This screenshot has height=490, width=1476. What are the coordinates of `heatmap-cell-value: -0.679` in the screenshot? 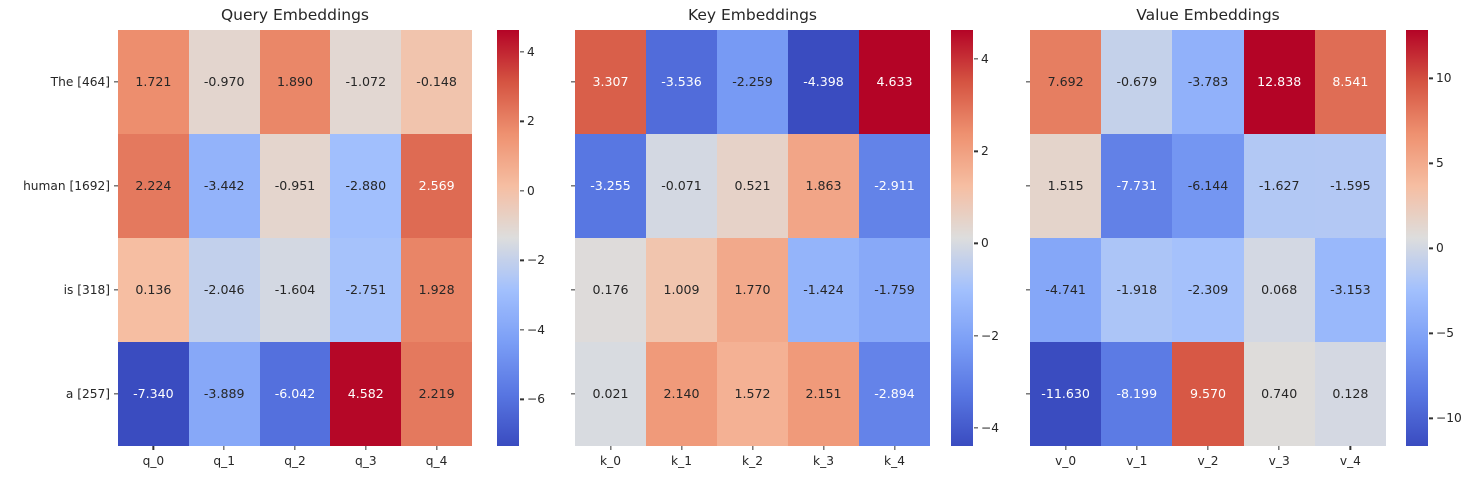 It's located at (1137, 81).